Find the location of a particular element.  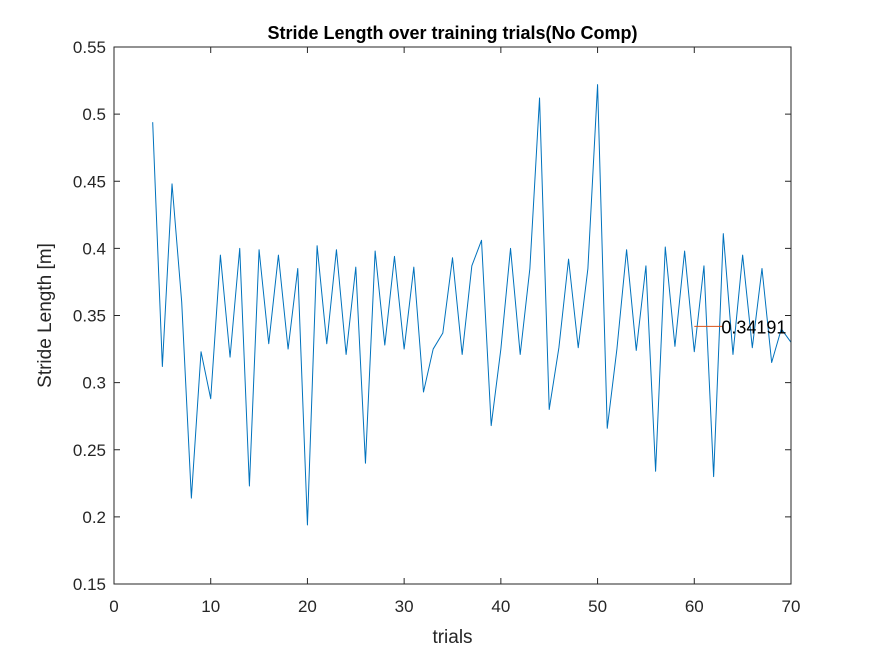

x-tick-label: 60 is located at coordinates (694, 606).